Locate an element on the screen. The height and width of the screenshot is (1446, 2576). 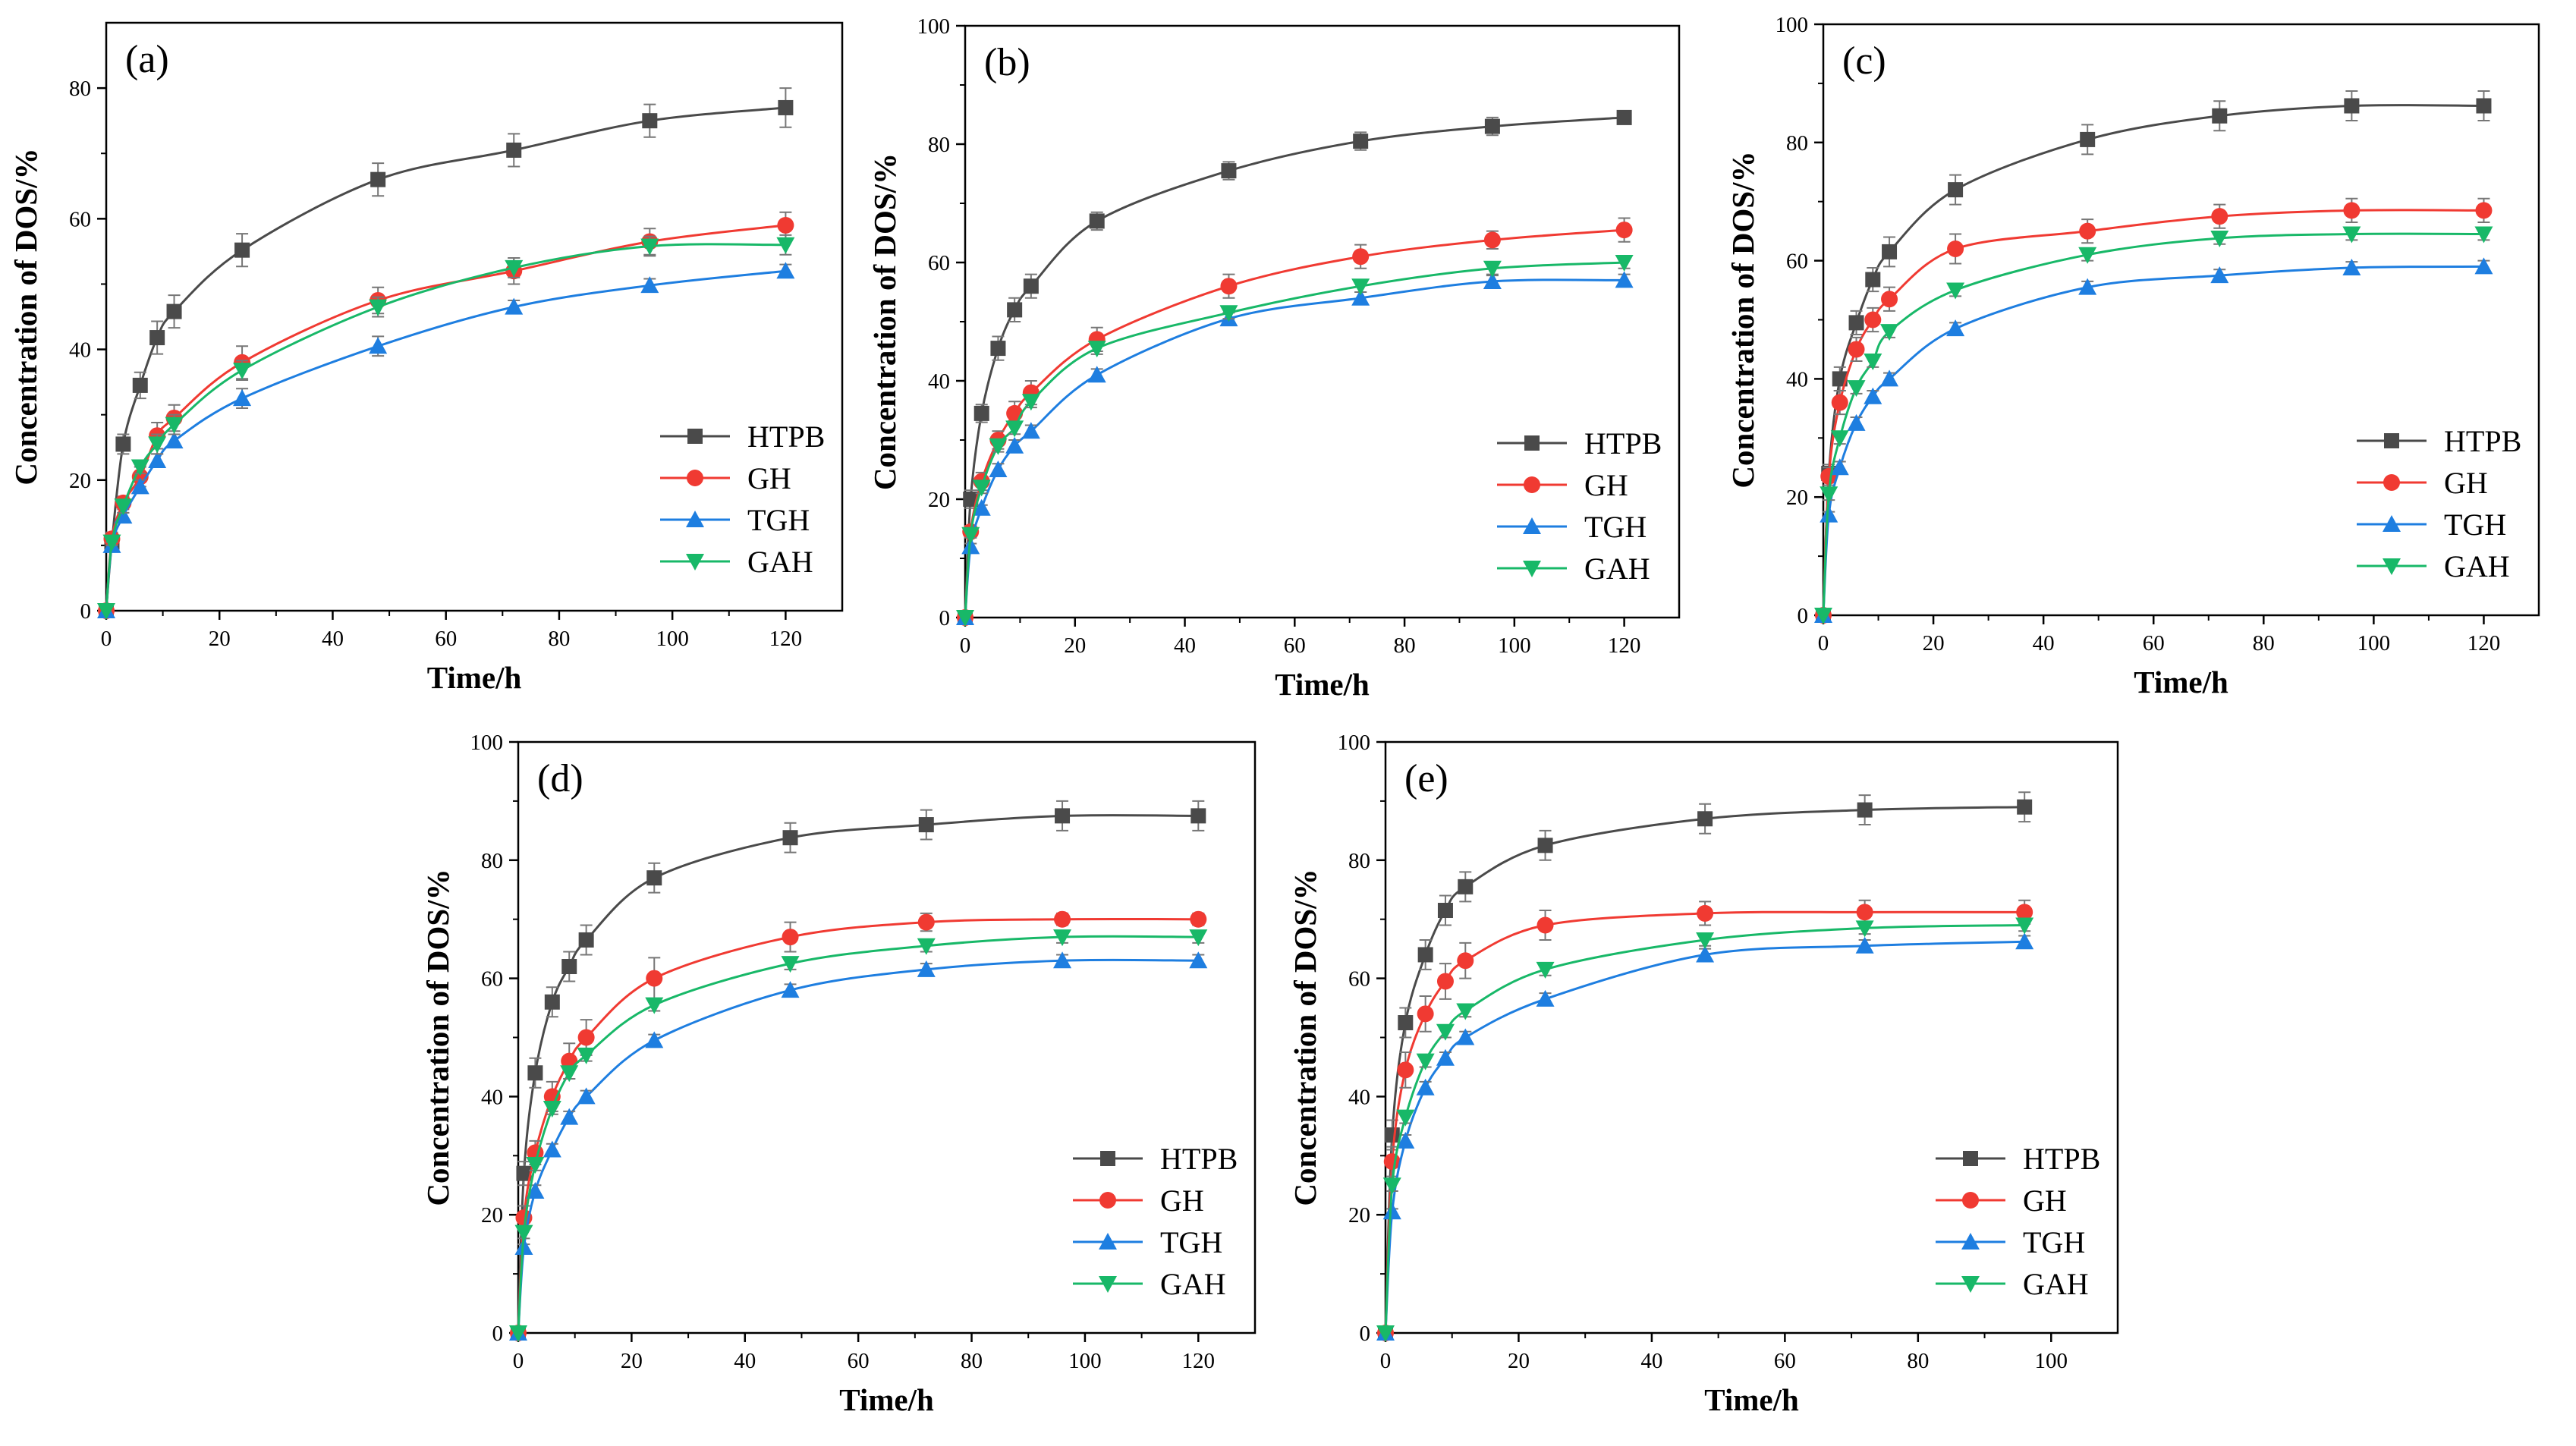
y-tick-label: 40 is located at coordinates (80, 350).